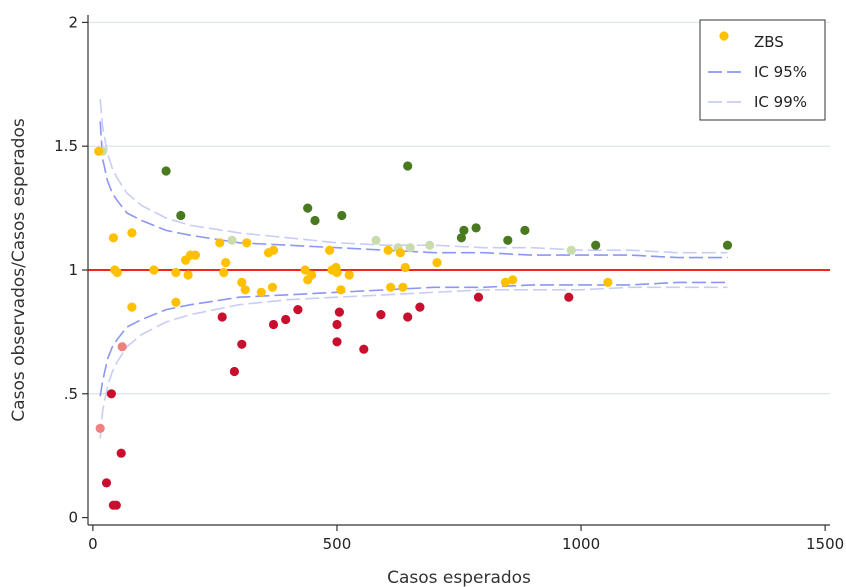 Image resolution: width=846 pixels, height=587 pixels. Describe the element at coordinates (93, 544) in the screenshot. I see `x-tick-label-0: 0` at that location.